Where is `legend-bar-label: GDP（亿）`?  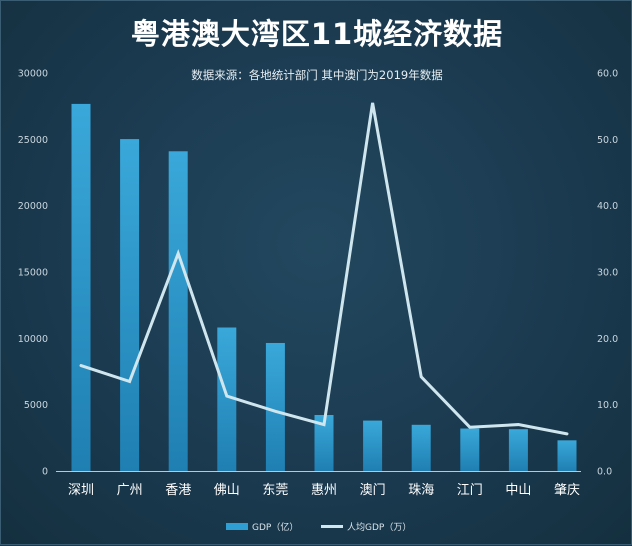 legend-bar-label: GDP（亿） is located at coordinates (275, 527).